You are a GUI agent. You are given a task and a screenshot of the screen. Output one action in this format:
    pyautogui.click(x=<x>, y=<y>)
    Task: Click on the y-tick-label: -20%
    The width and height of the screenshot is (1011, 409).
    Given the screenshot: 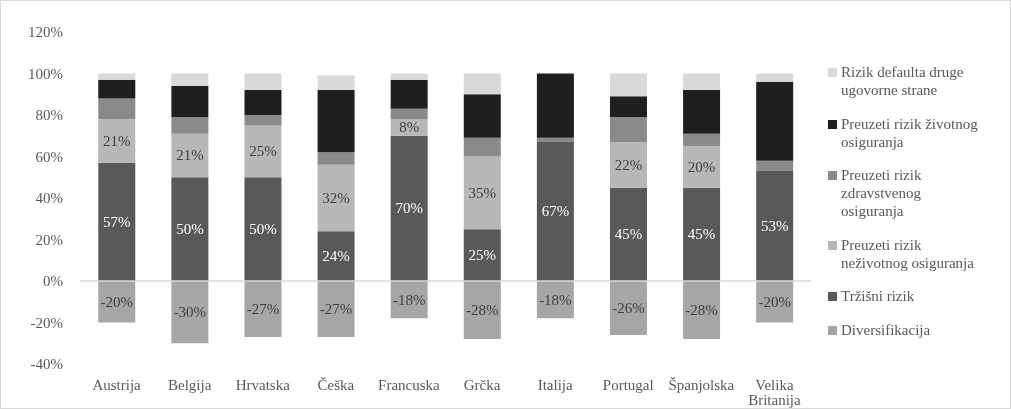 What is the action you would take?
    pyautogui.click(x=46, y=322)
    